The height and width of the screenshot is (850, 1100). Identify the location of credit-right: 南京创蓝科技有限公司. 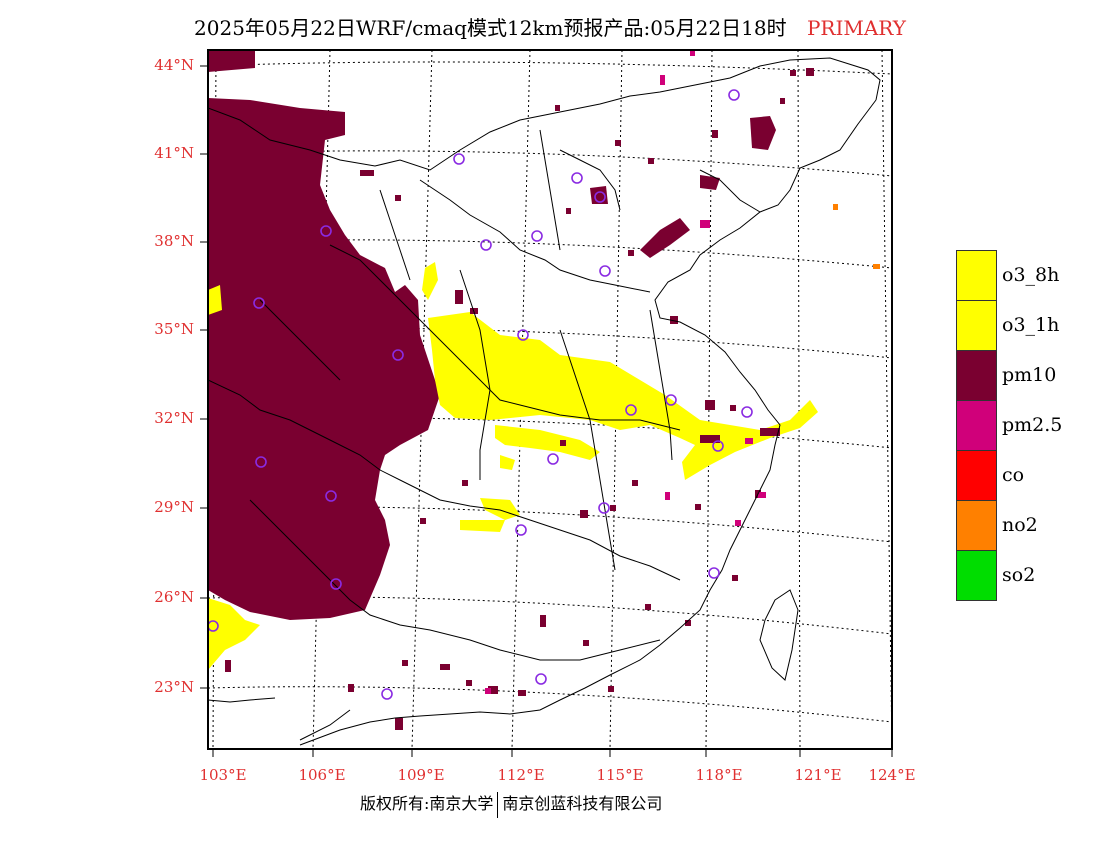
(582, 803).